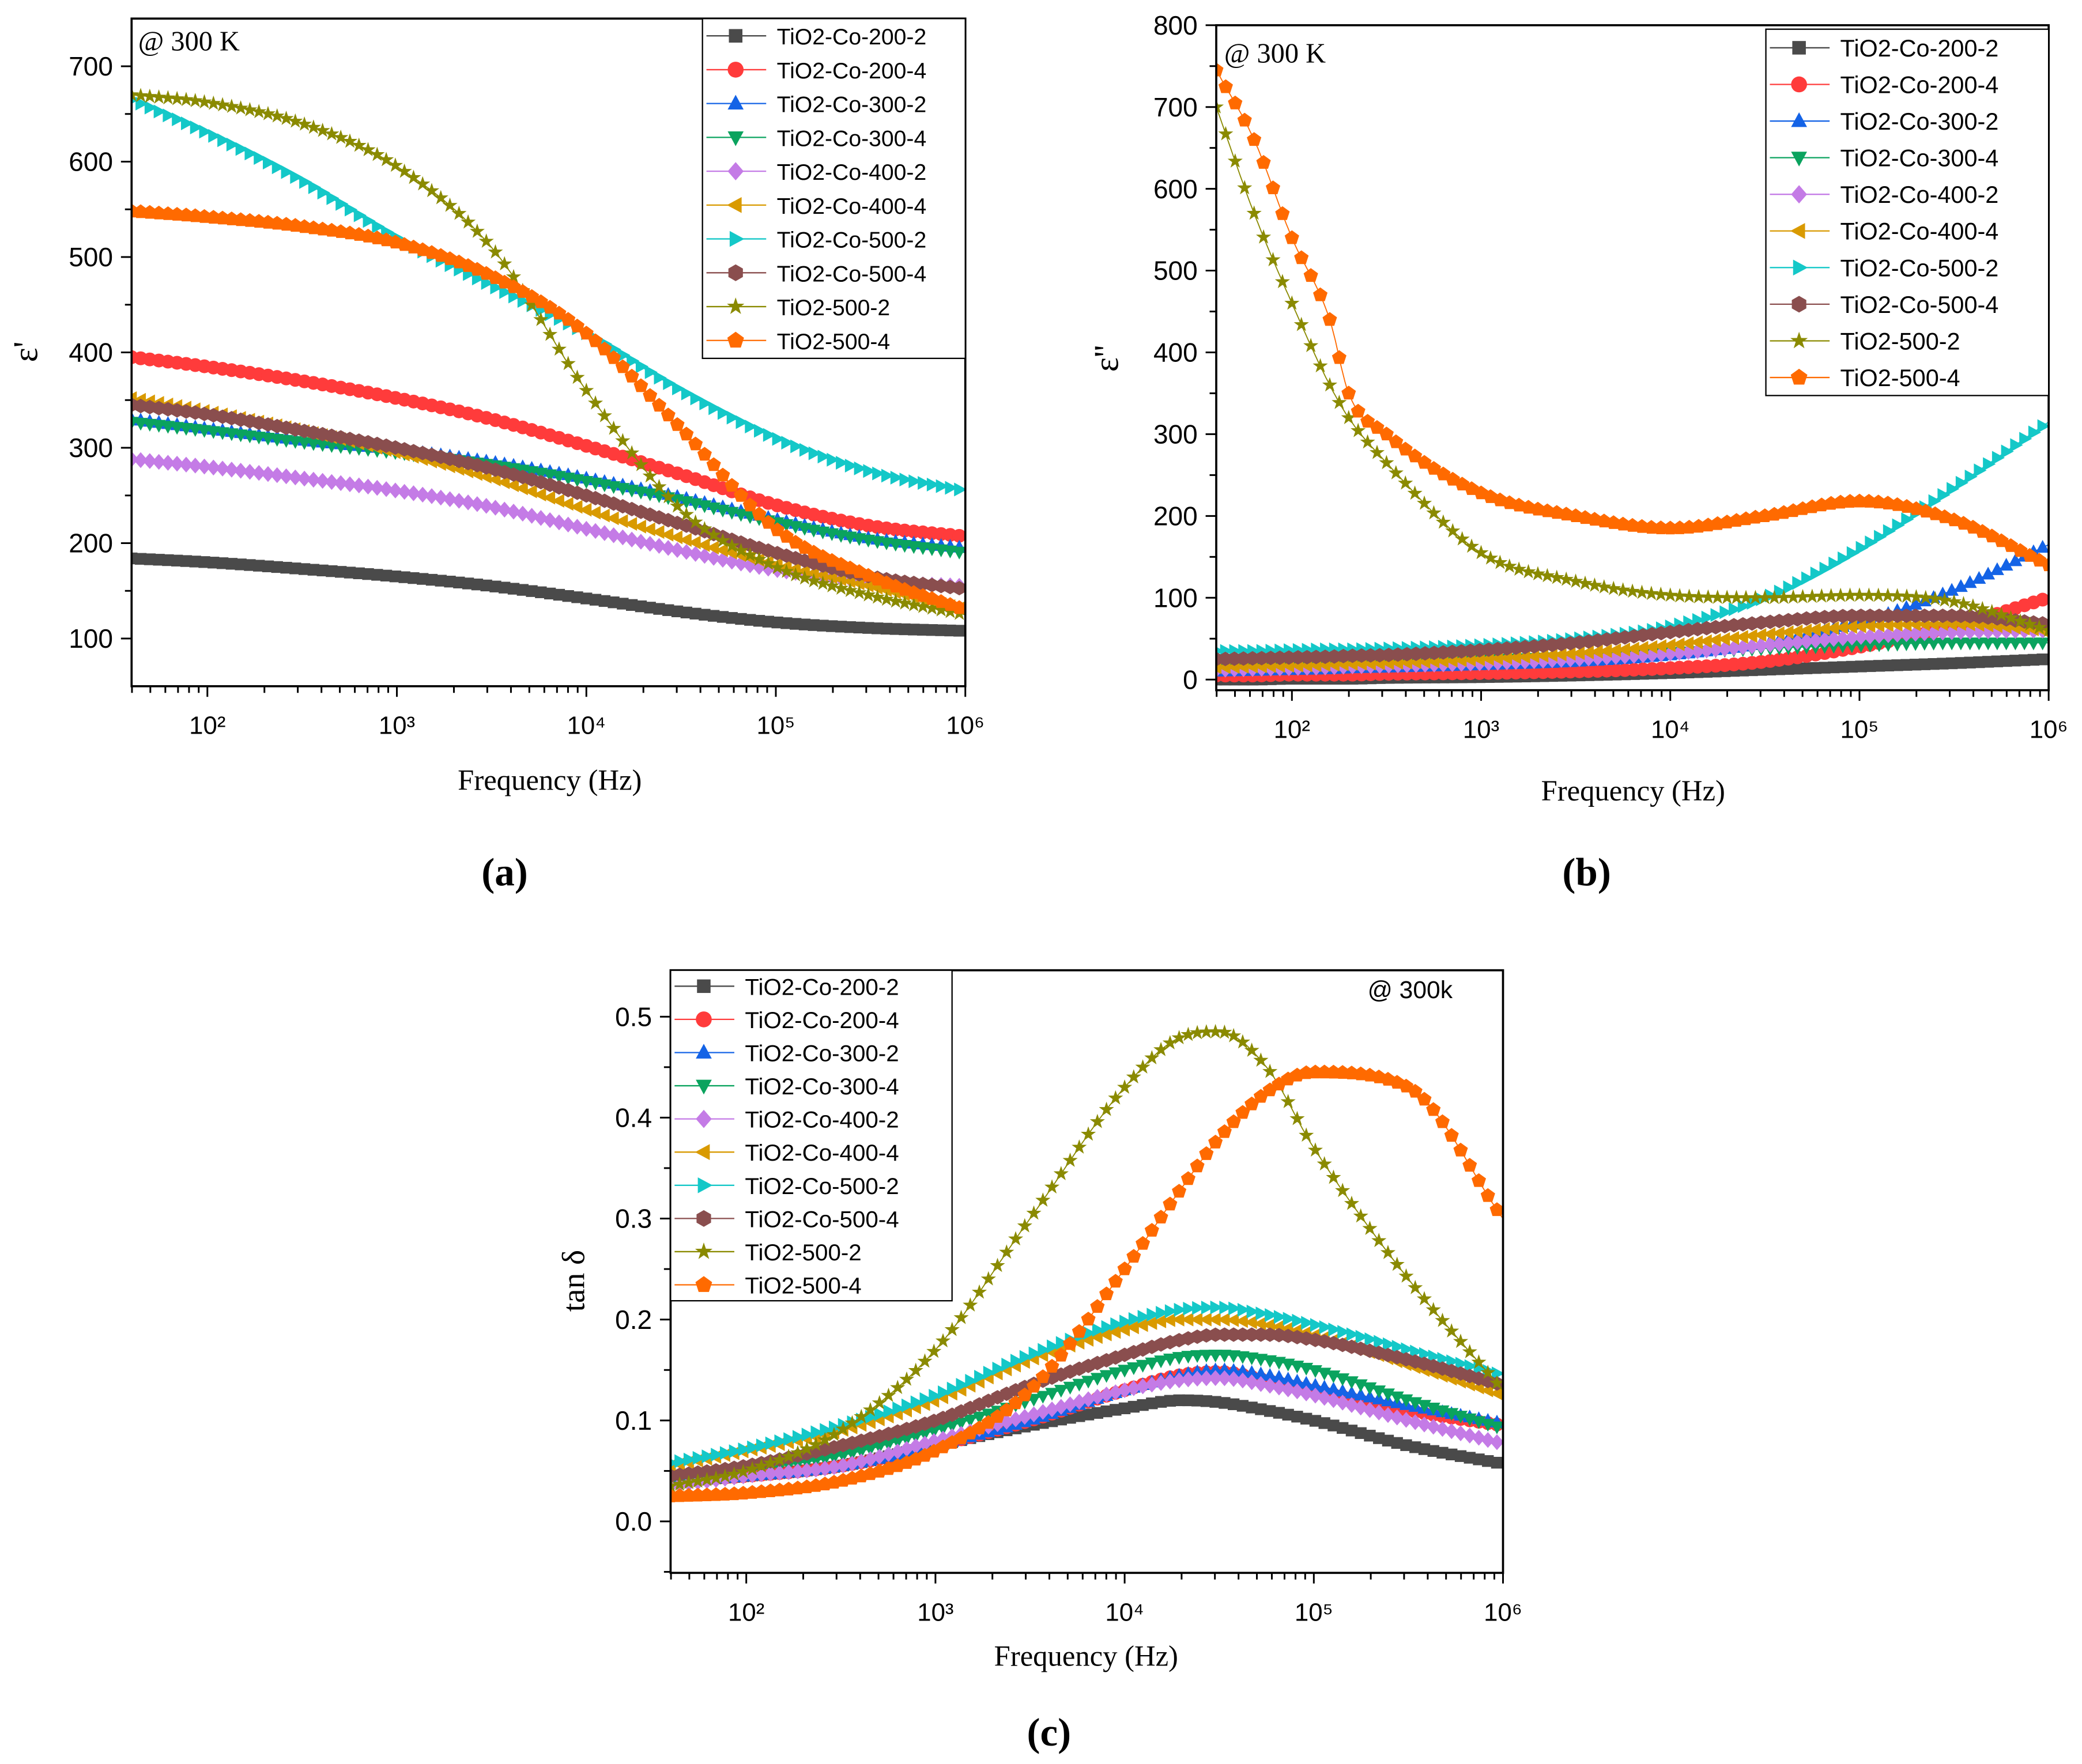 The width and height of the screenshot is (2082, 1764). I want to click on x-tick-label: 10³, so click(397, 726).